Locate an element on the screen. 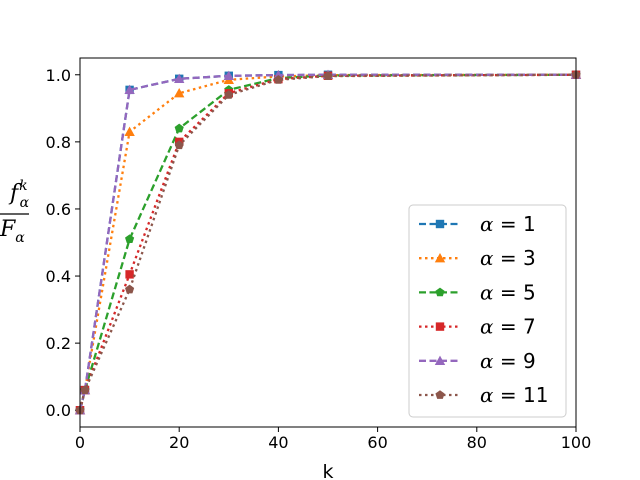 Image resolution: width=640 pixels, height=480 pixels. x-tick-label: 100 is located at coordinates (576, 442).